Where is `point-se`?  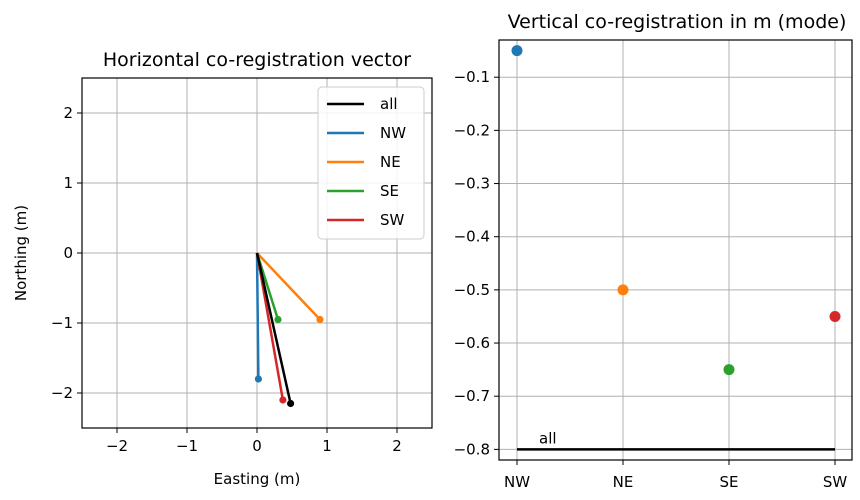 point-se is located at coordinates (729, 370).